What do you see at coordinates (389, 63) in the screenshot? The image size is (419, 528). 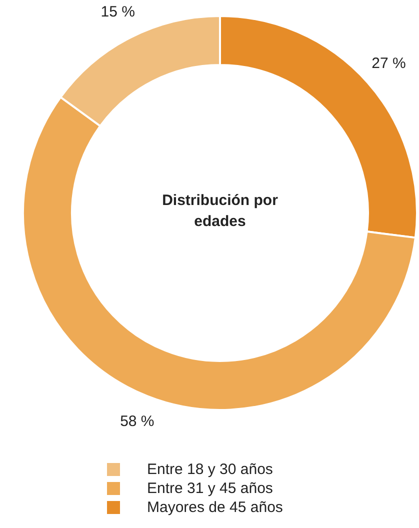 I see `data-label: 27 %` at bounding box center [389, 63].